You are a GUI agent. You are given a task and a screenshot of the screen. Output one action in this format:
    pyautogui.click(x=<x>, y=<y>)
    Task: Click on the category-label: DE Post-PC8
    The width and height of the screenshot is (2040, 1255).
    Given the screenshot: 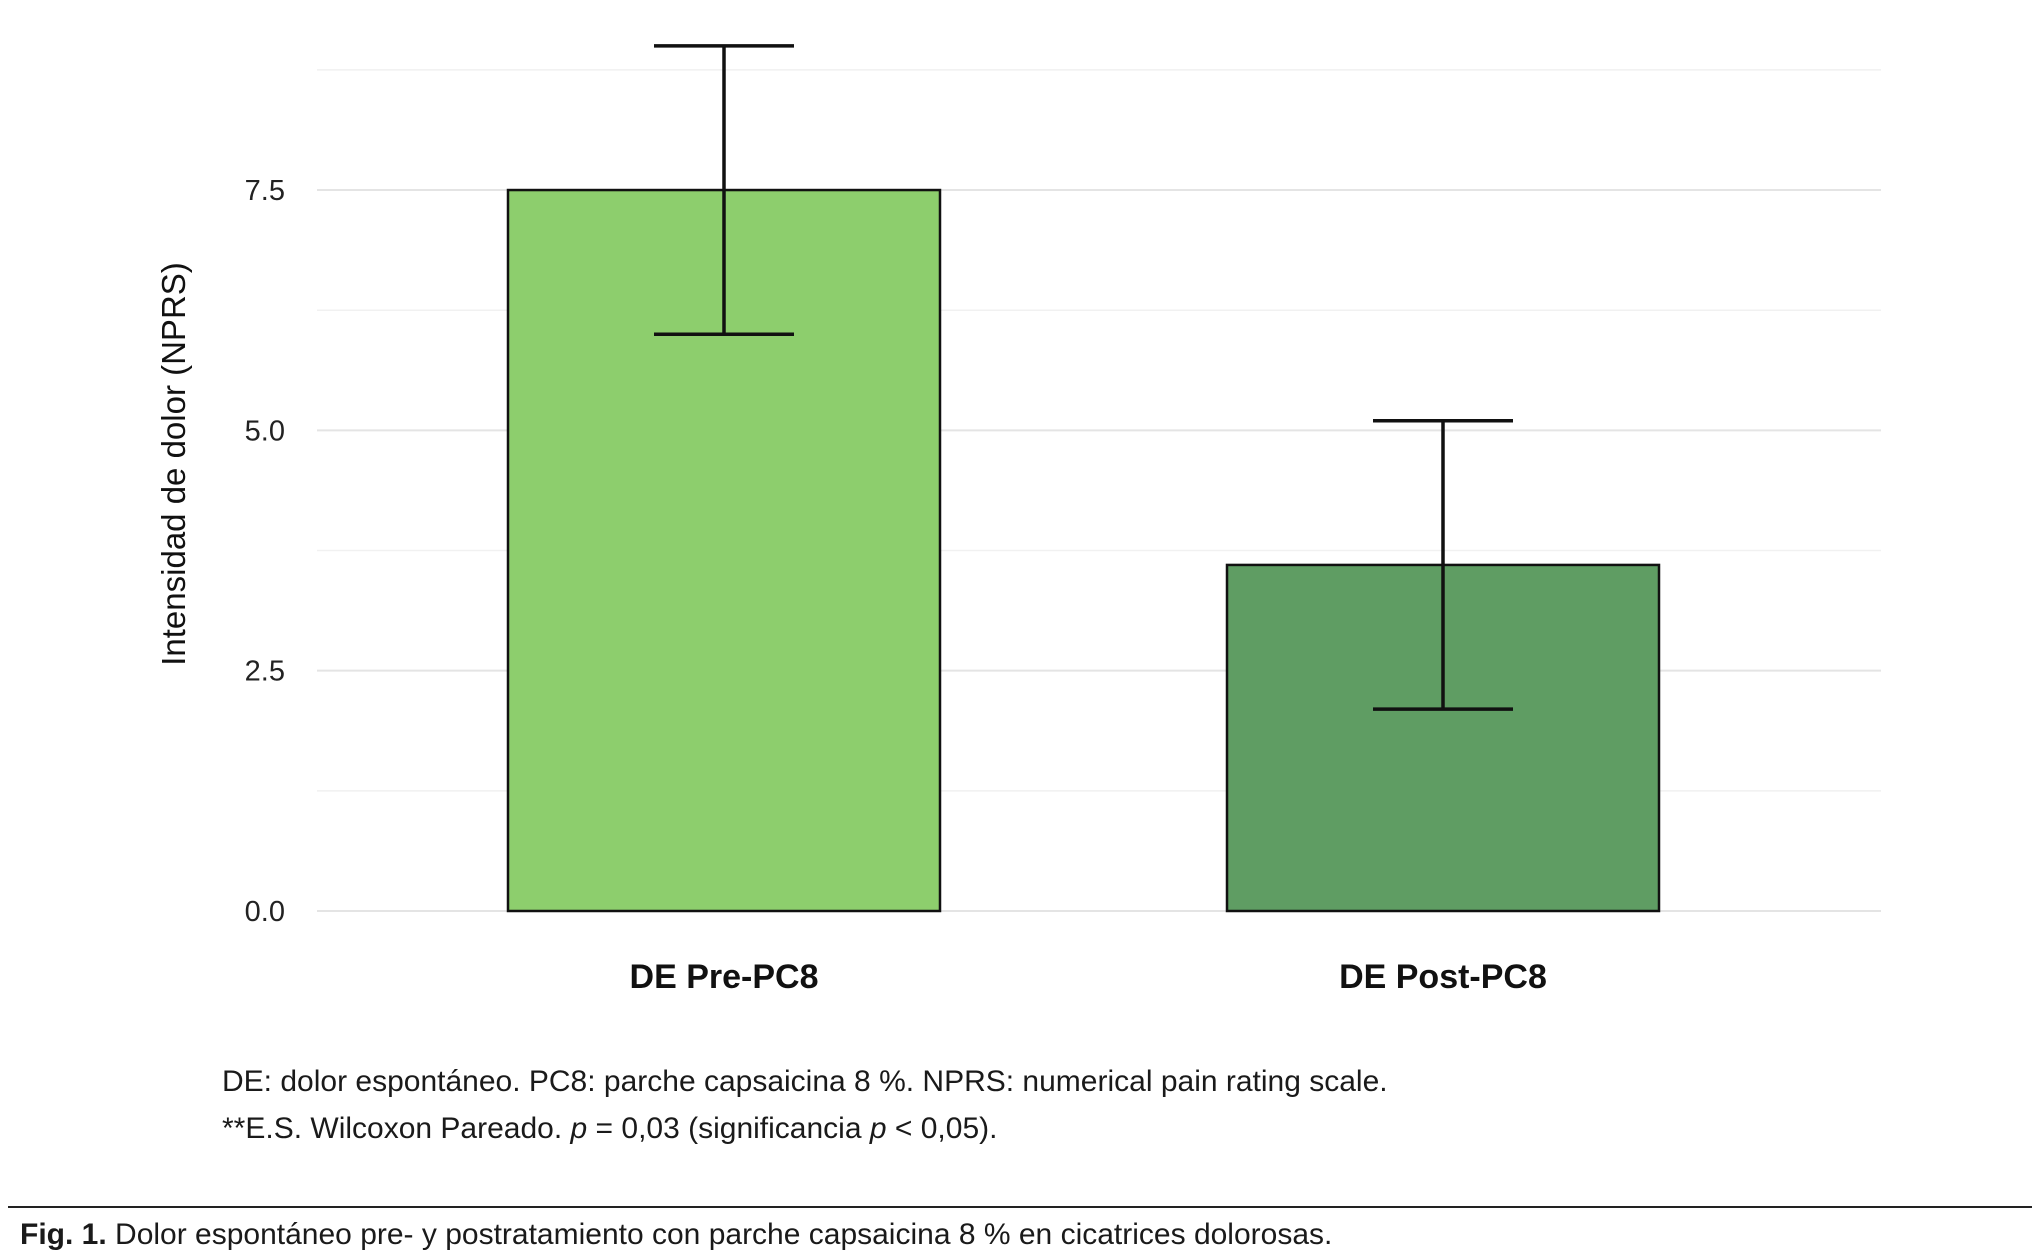 What is the action you would take?
    pyautogui.click(x=1443, y=977)
    